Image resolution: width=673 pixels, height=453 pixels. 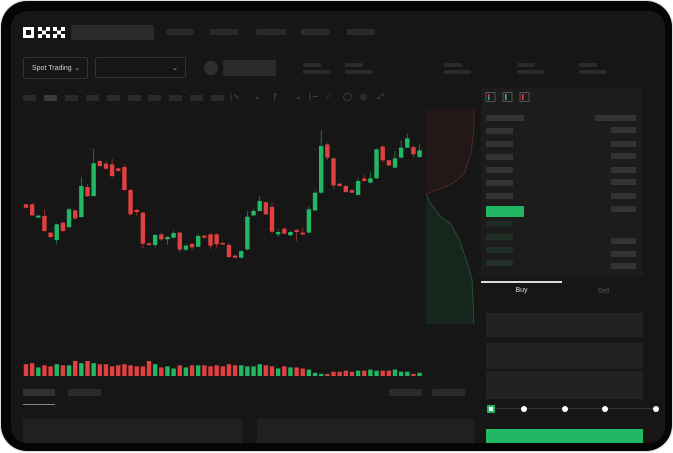 What do you see at coordinates (564, 325) in the screenshot?
I see `price-input` at bounding box center [564, 325].